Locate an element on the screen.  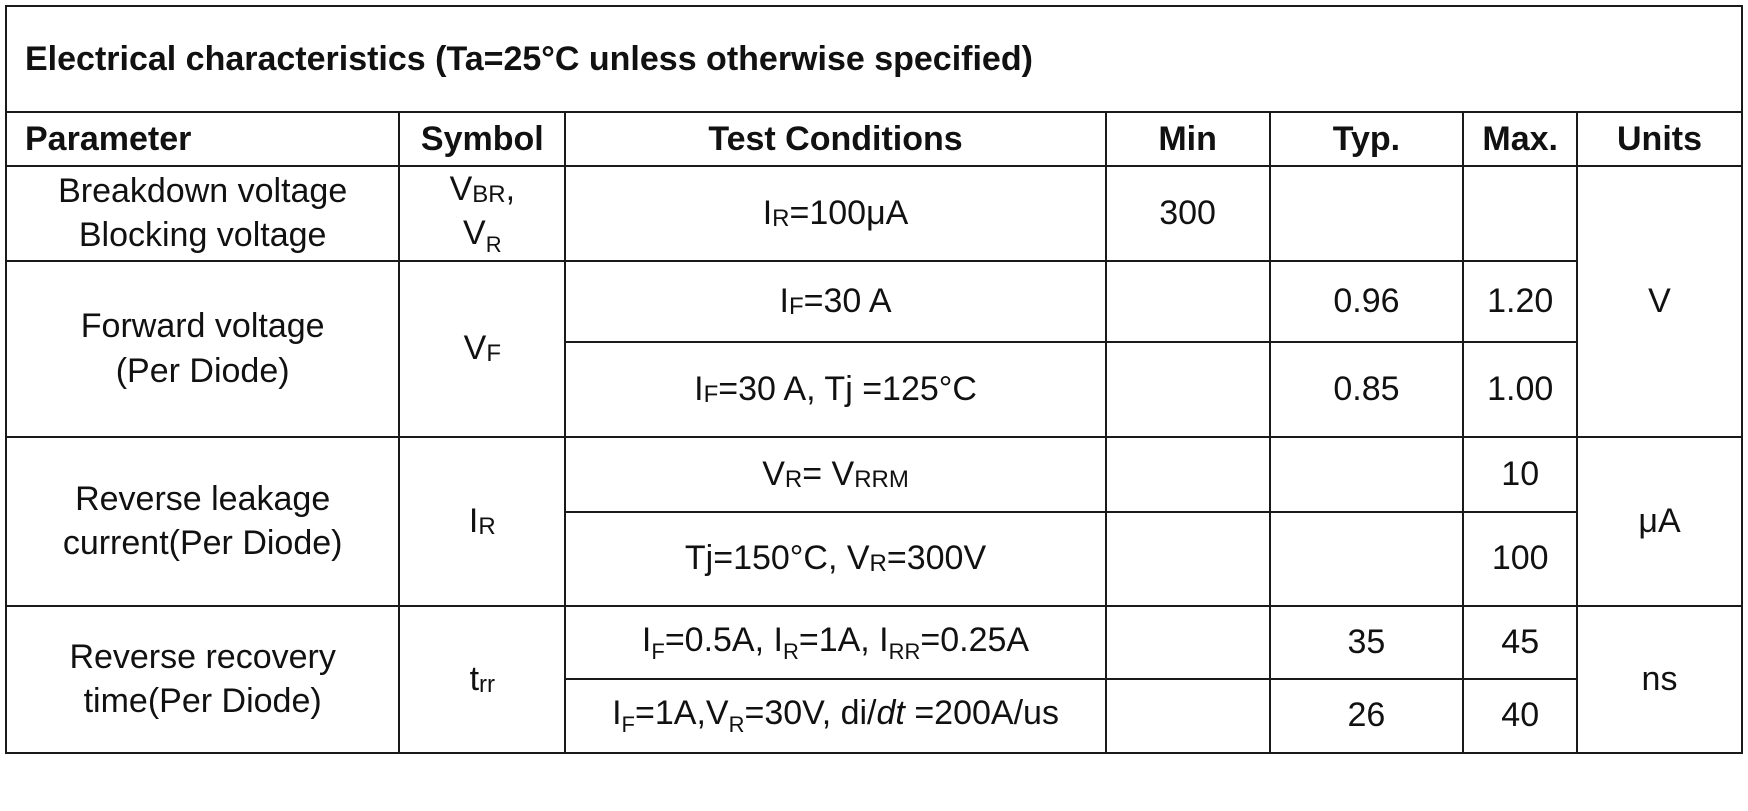
symbol-vbr-sub: BR is located at coordinates (489, 194).